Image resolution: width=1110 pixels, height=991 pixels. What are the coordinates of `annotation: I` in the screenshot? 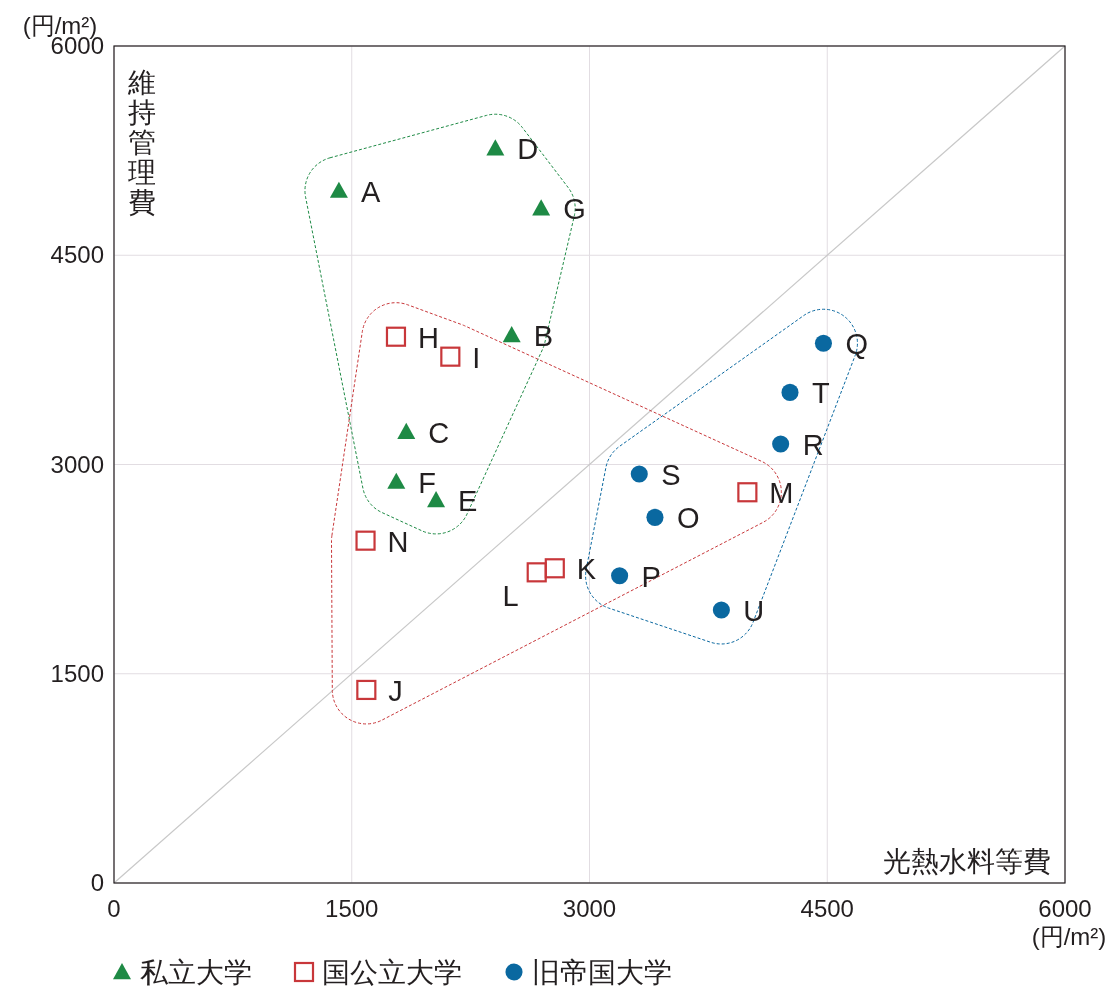 It's located at (476, 357).